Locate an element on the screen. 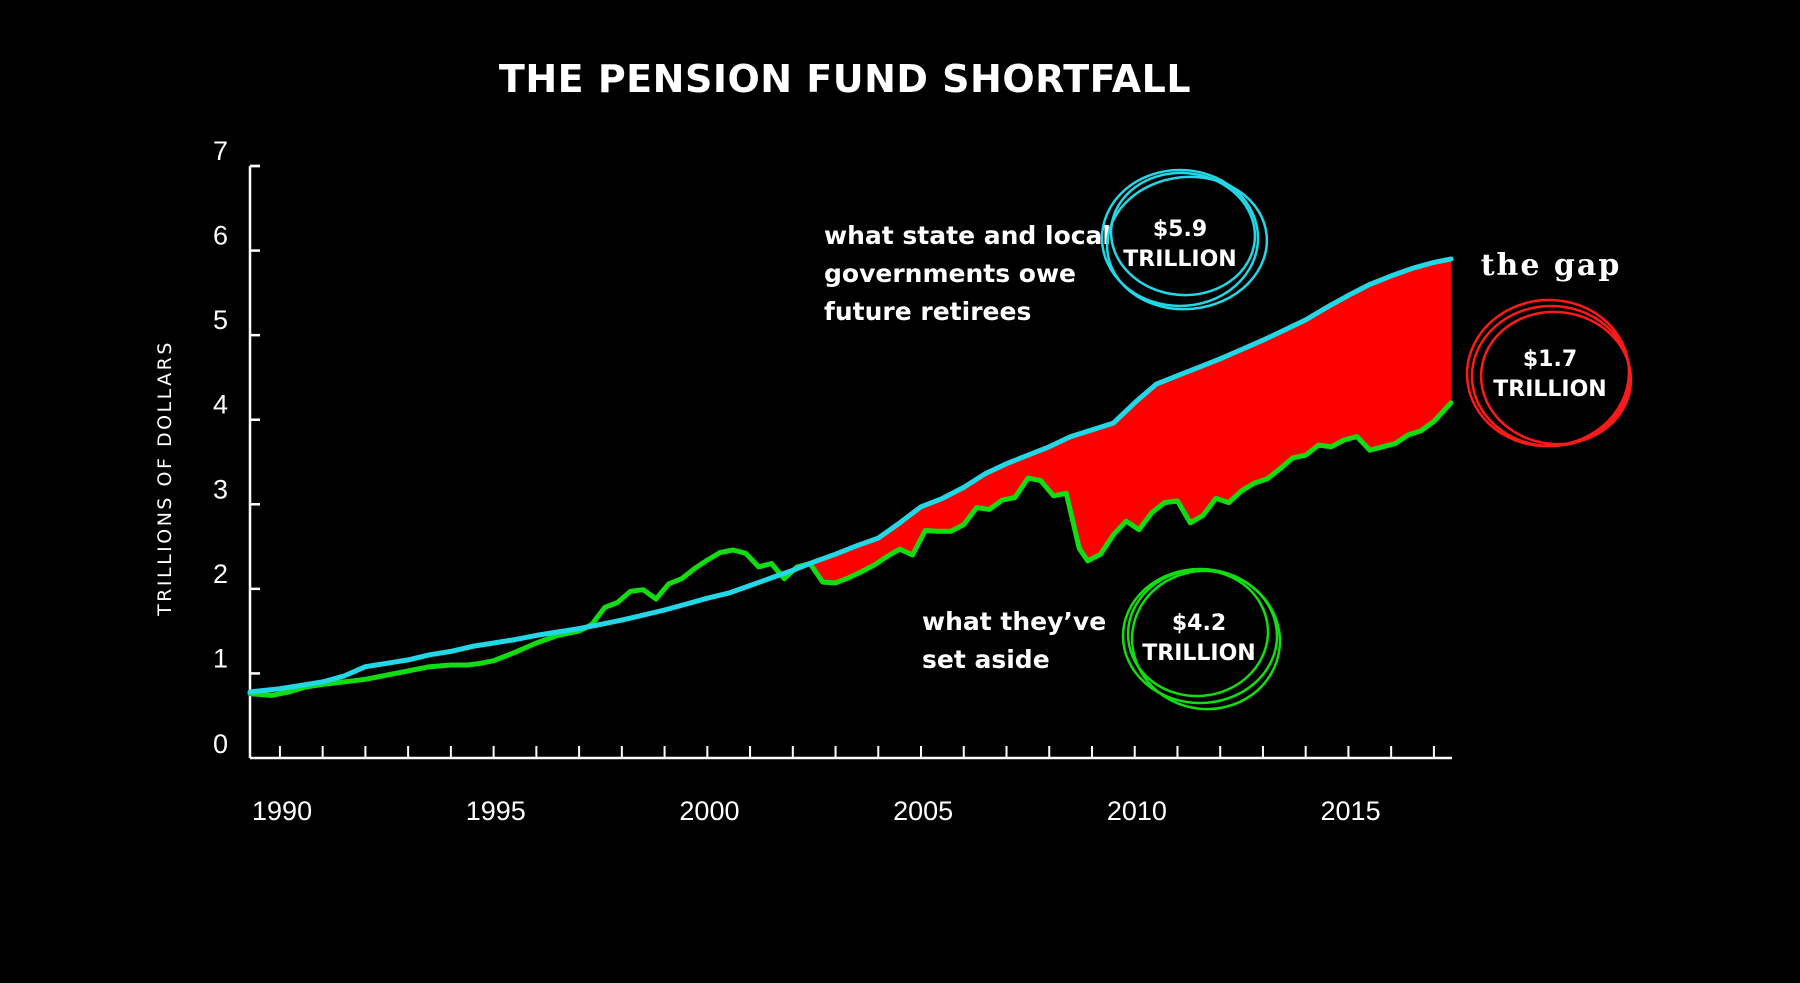  assets-badge-unit: TRILLION is located at coordinates (1198, 653).